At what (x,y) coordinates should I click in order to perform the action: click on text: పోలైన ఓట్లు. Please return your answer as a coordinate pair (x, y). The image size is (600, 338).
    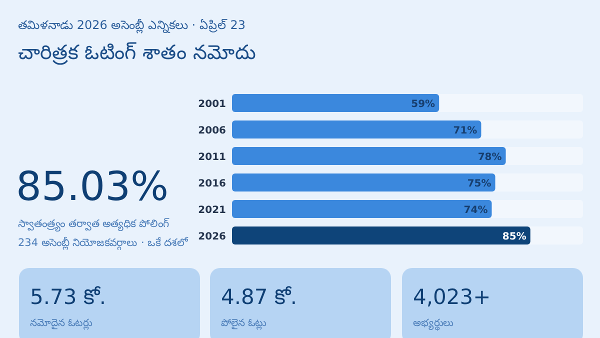
    Looking at the image, I should click on (244, 324).